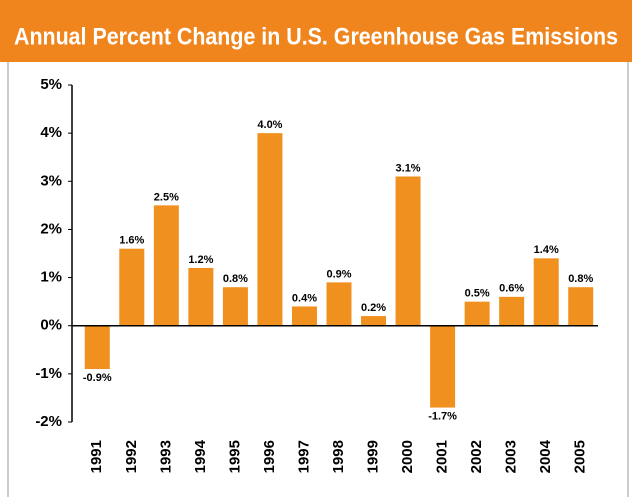  I want to click on y-tick-label: -2%, so click(48, 421).